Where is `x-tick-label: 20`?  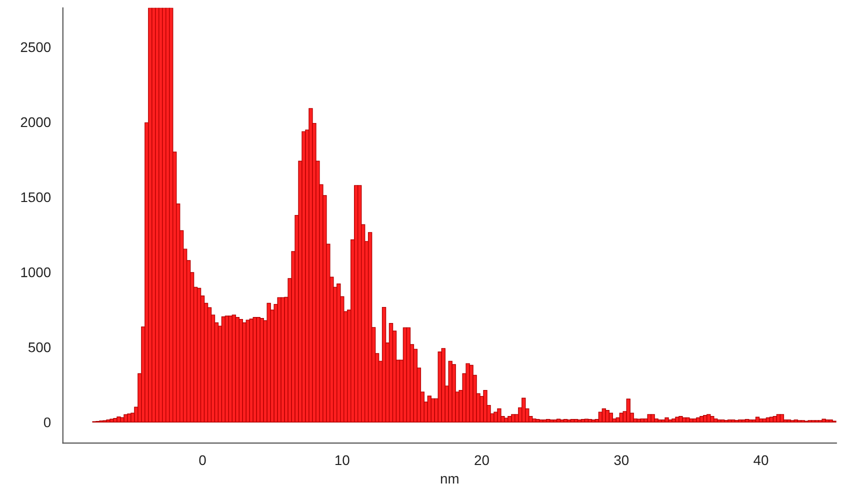 x-tick-label: 20 is located at coordinates (481, 460).